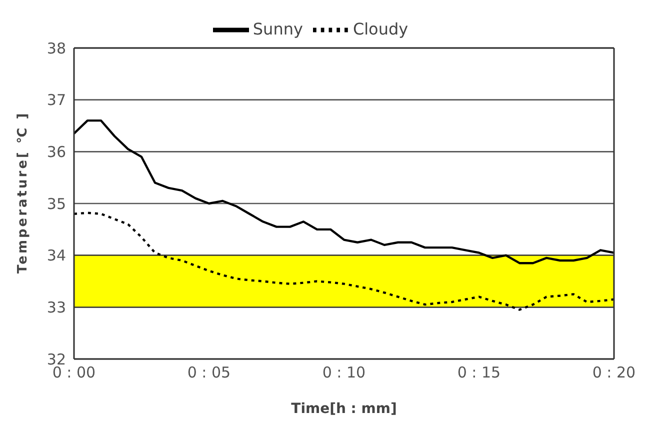 The height and width of the screenshot is (435, 653). Describe the element at coordinates (56, 48) in the screenshot. I see `y-tick-label: 38` at that location.